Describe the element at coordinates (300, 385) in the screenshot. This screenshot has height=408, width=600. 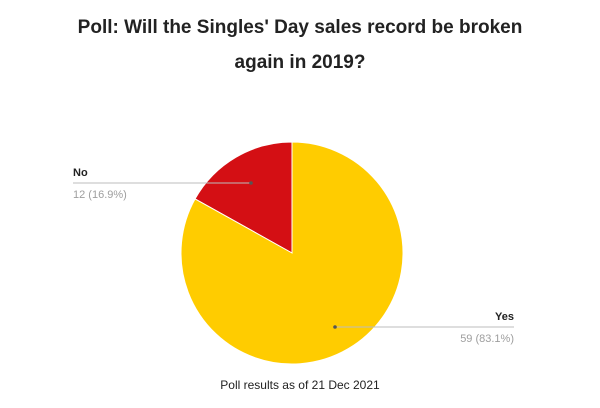
I see `footnote: Poll results as of 21 Dec 2021` at that location.